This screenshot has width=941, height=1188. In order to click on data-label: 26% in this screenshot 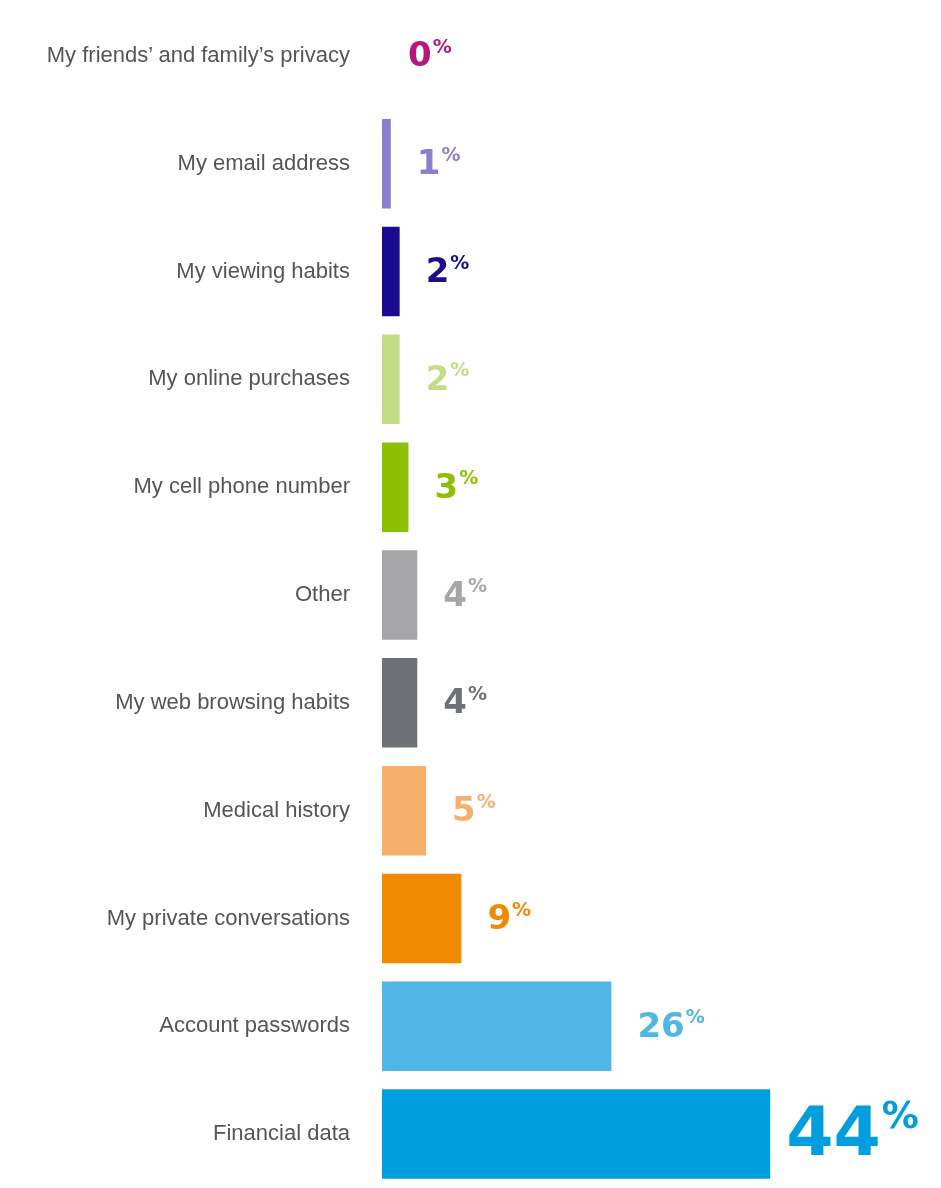, I will do `click(671, 1024)`.